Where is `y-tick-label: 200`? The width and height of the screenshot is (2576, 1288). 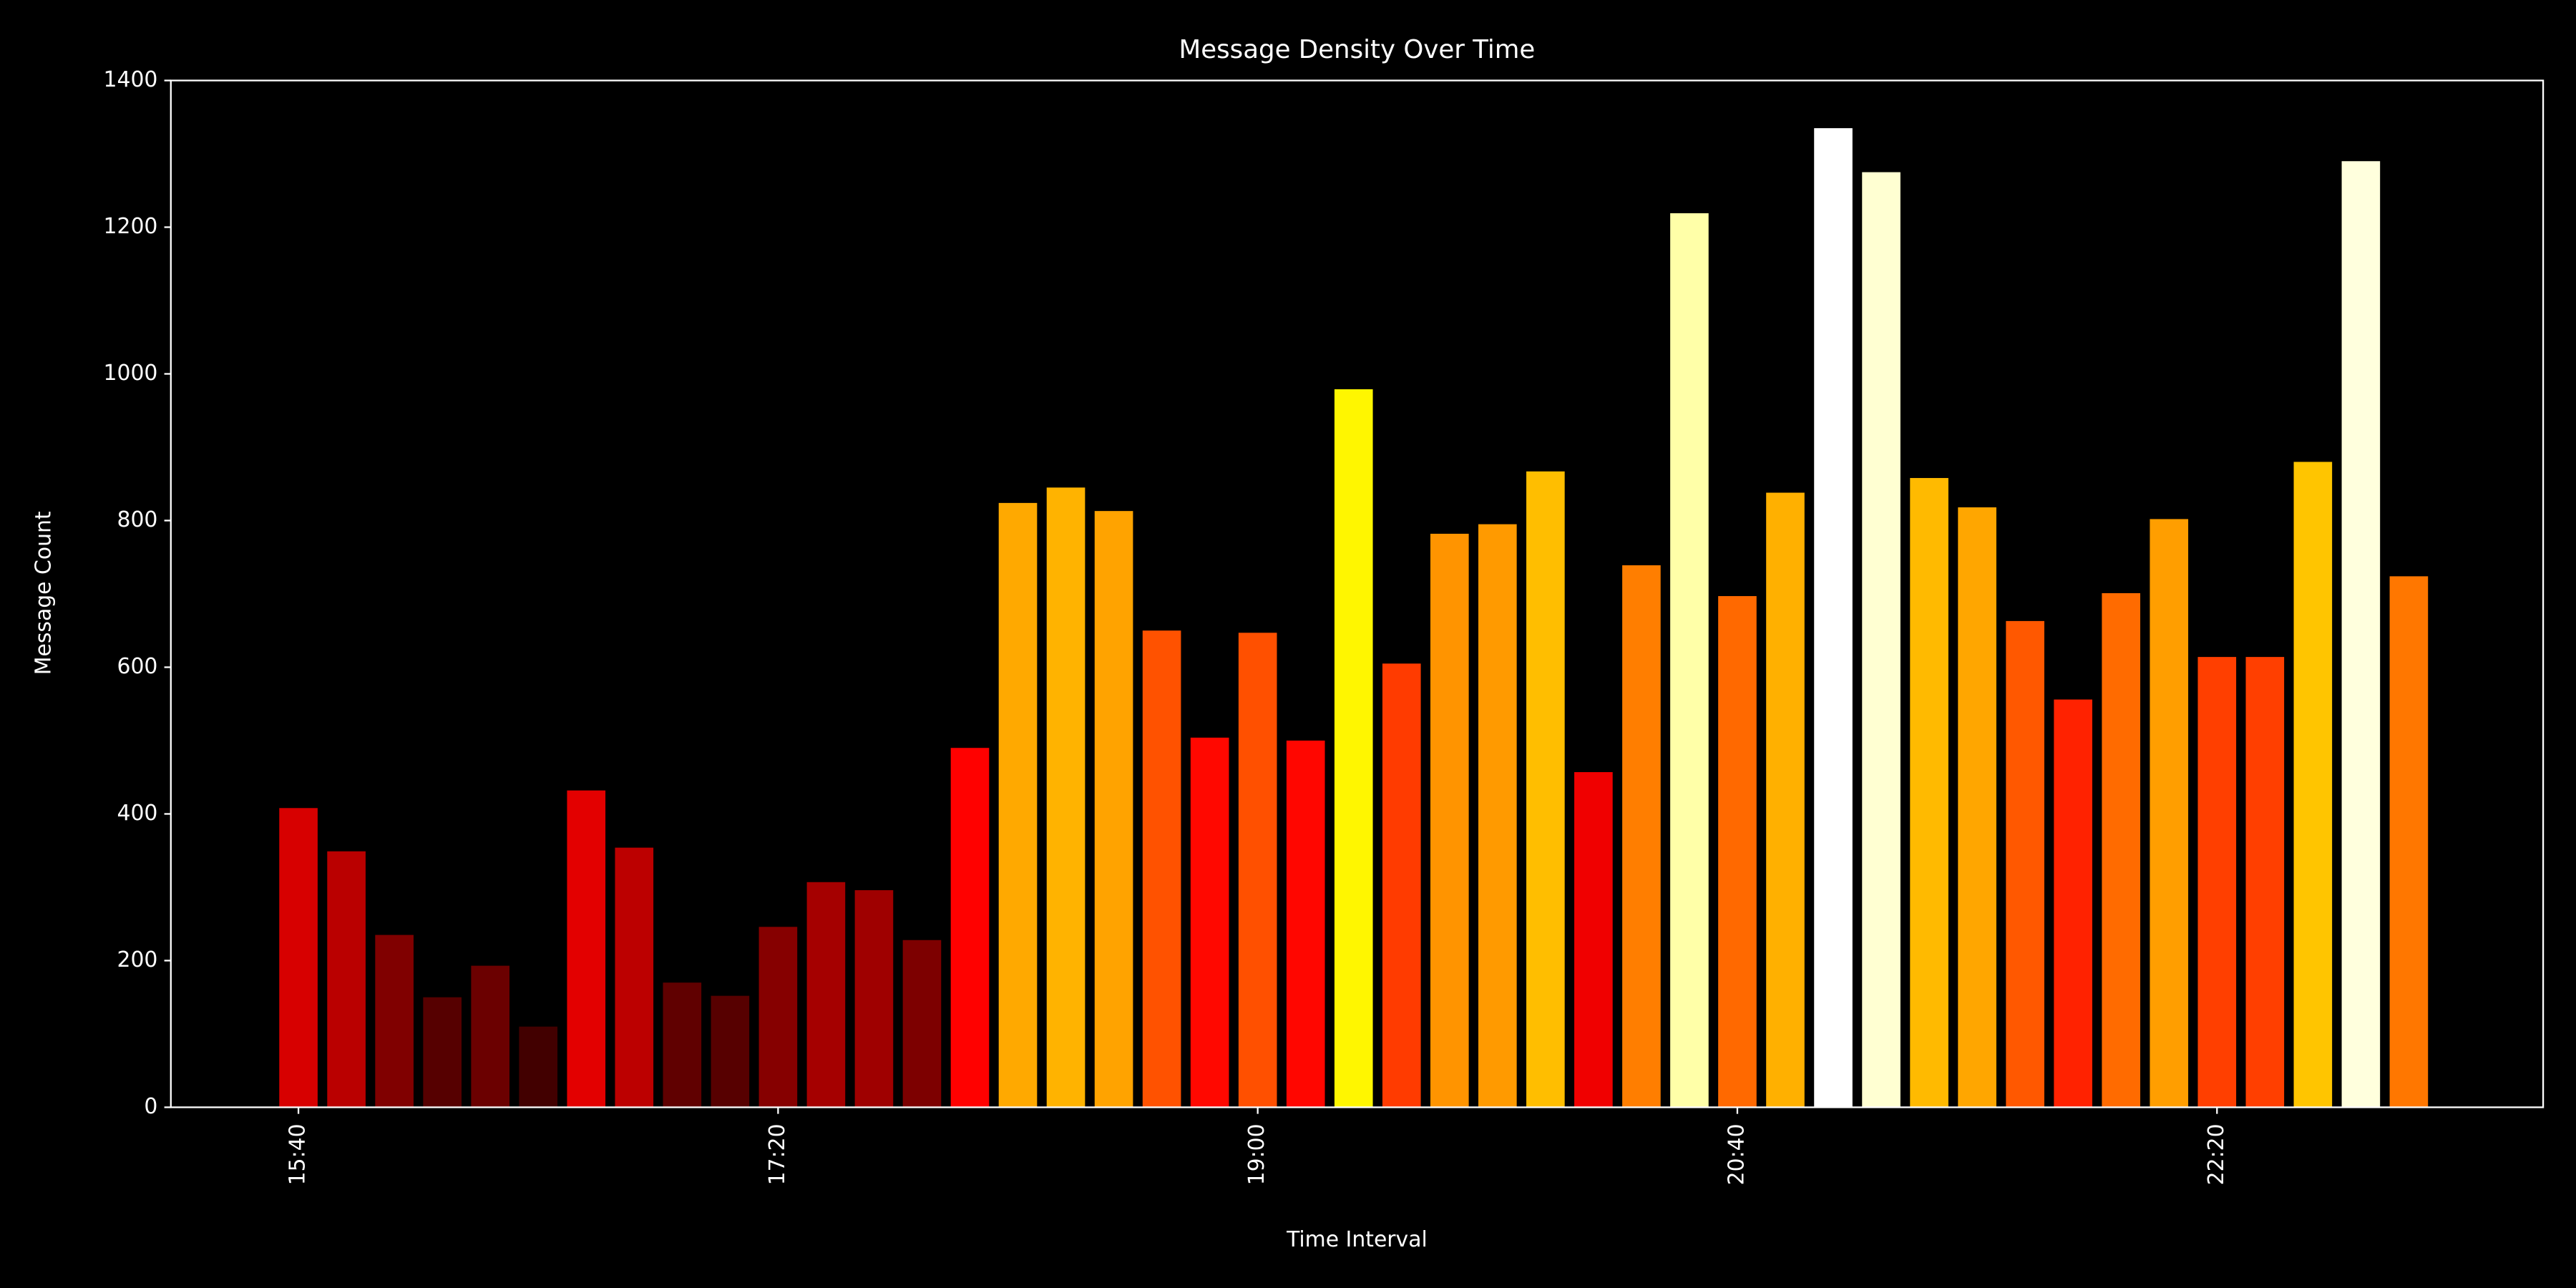 y-tick-label: 200 is located at coordinates (137, 959).